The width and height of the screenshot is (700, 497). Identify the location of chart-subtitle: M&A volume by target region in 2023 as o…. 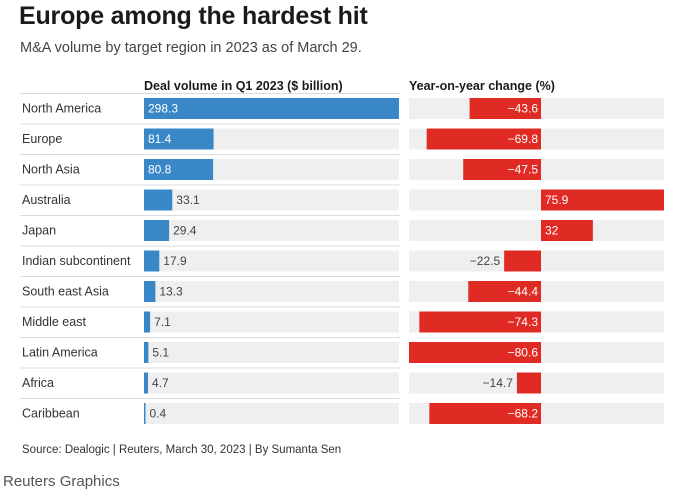
(191, 48).